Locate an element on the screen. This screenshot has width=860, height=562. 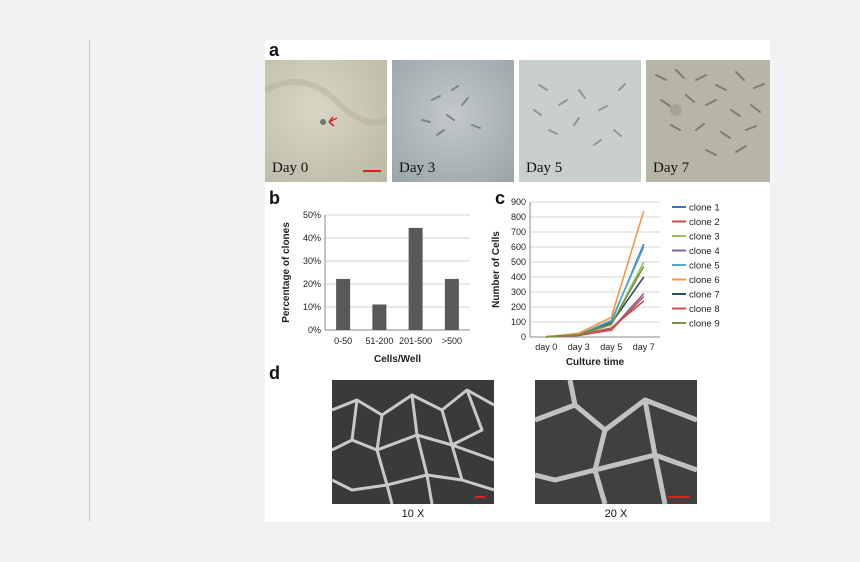
legend-label: clone 9 is located at coordinates (704, 324).